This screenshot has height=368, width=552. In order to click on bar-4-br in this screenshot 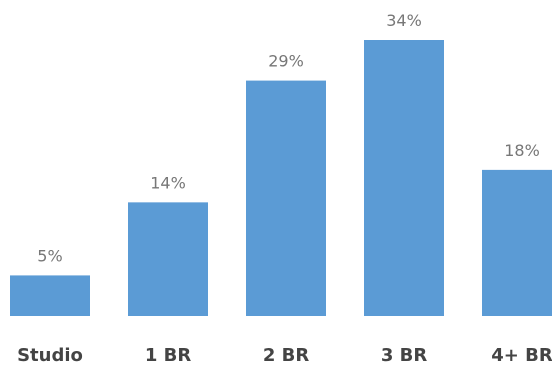, I will do `click(517, 242)`.